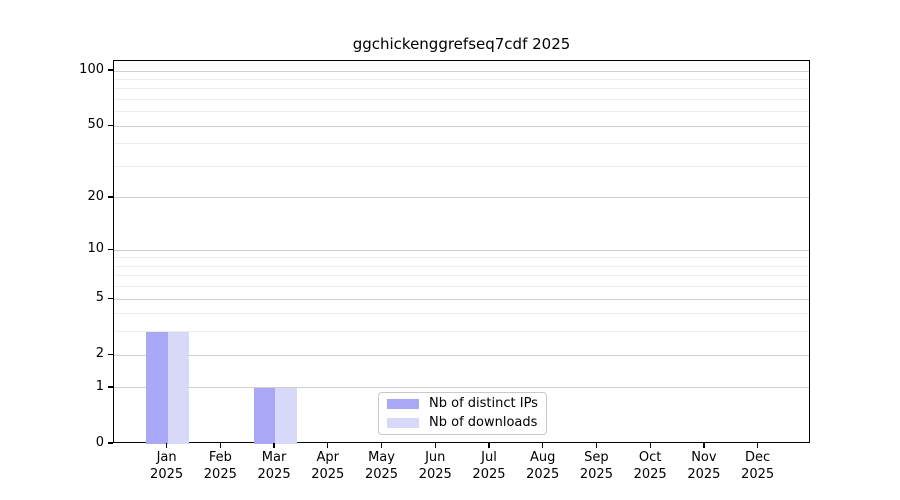 The image size is (900, 500). Describe the element at coordinates (403, 404) in the screenshot. I see `legend-swatch-distinct-ips-icon` at that location.